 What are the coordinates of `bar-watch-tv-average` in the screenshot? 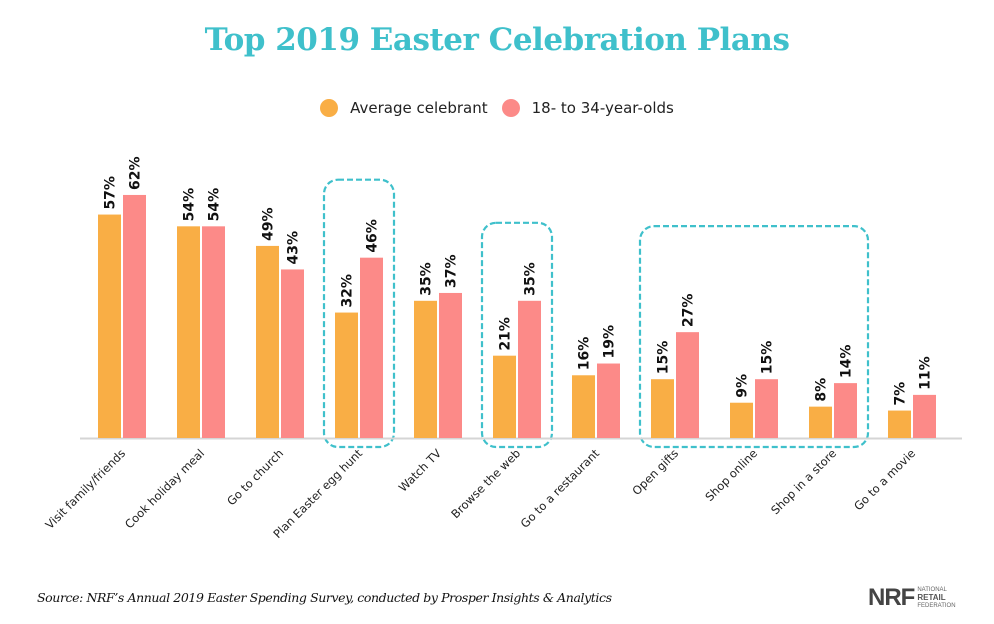 It's located at (425, 369).